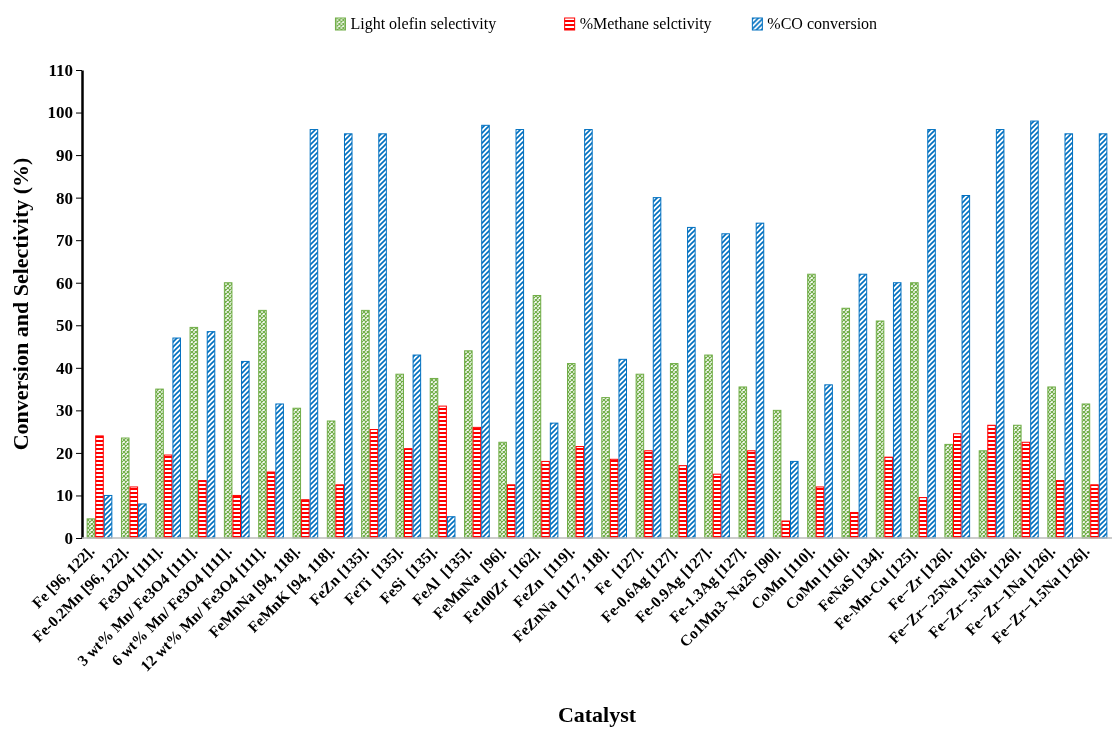 Image resolution: width=1119 pixels, height=731 pixels. Describe the element at coordinates (64, 453) in the screenshot. I see `y-tick-label: 20` at that location.